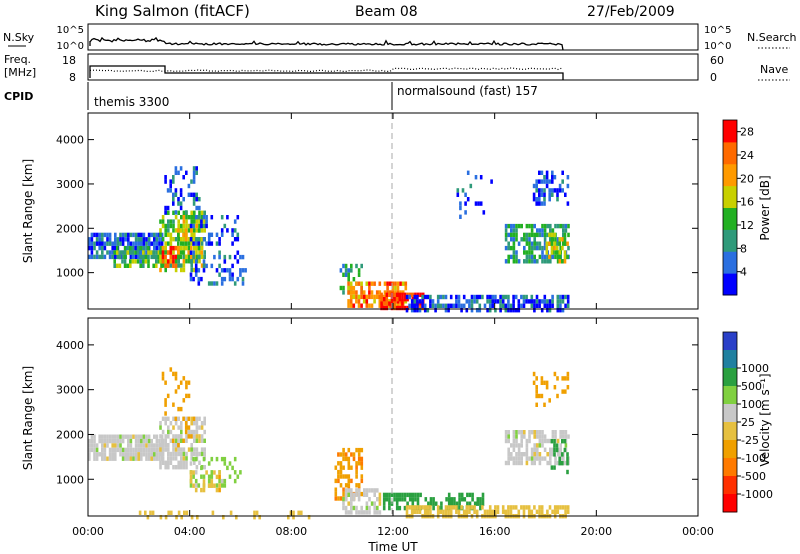 This screenshot has width=800, height=554. I want to click on nsearch-tick-high: 10^5, so click(717, 30).